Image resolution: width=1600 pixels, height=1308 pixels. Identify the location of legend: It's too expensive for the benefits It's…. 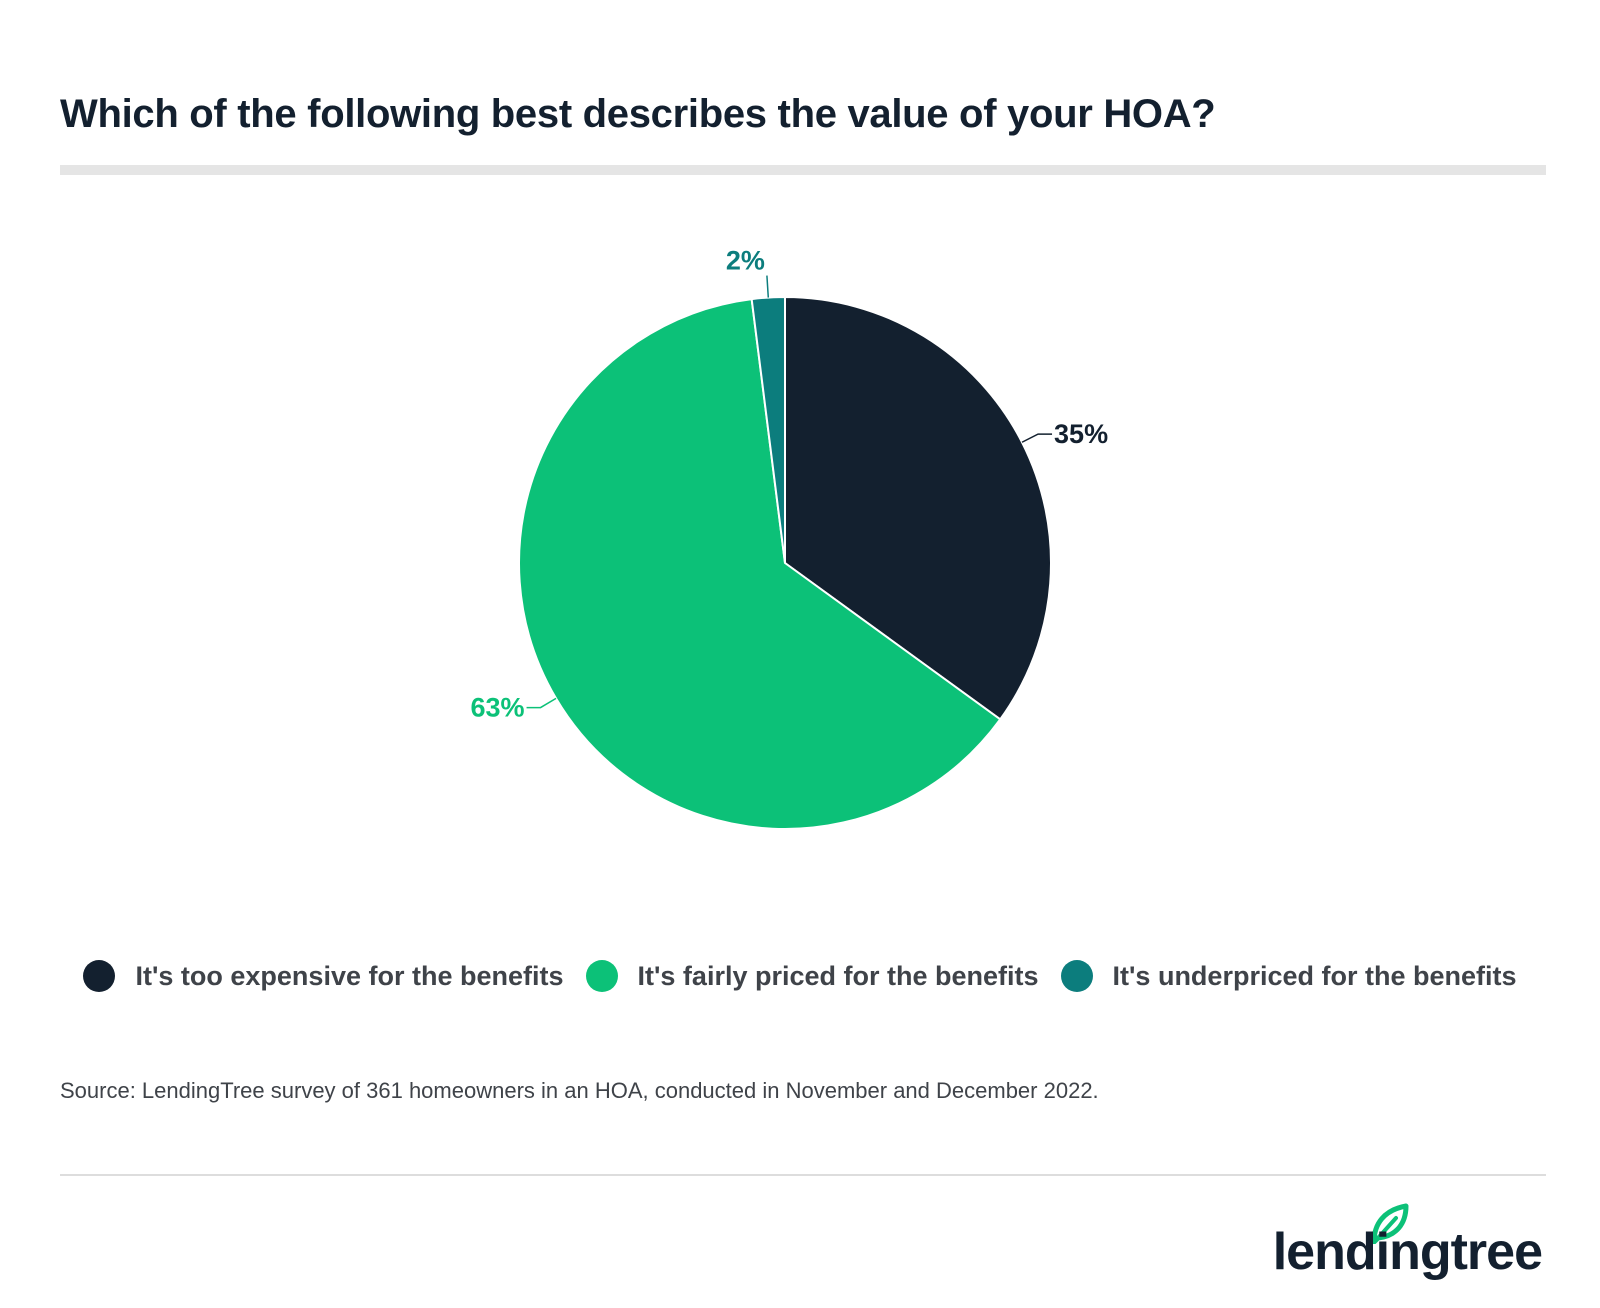
(800, 976).